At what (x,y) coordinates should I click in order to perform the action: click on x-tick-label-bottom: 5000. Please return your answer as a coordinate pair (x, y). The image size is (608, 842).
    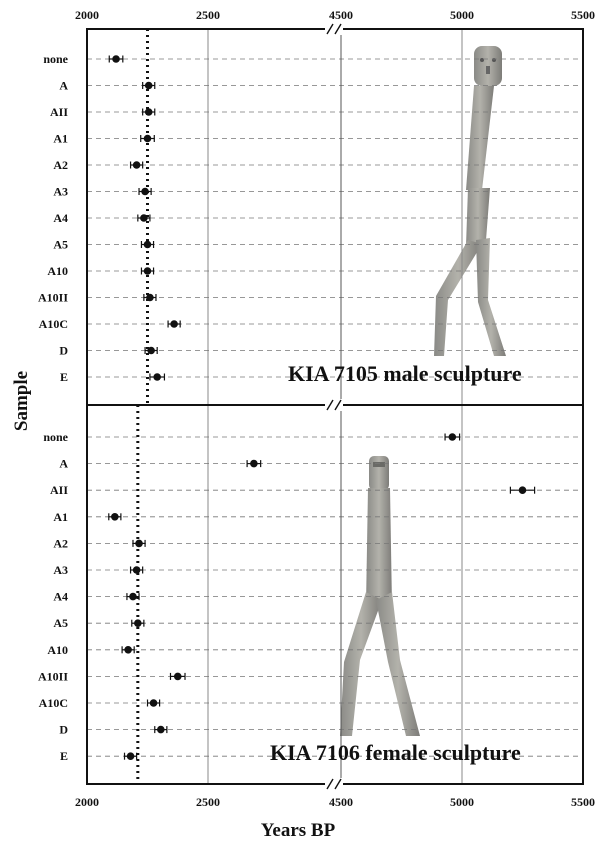
    Looking at the image, I should click on (462, 802).